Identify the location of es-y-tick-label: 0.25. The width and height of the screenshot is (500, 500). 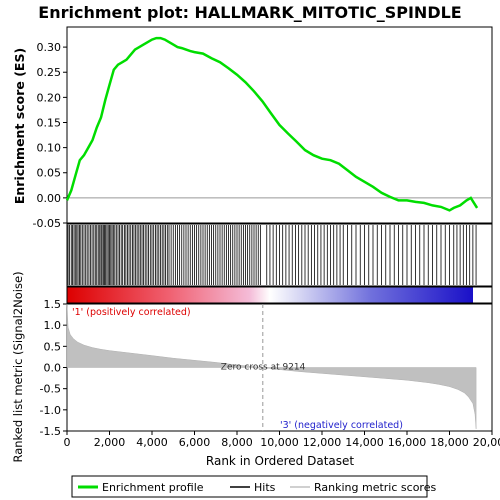
(49, 72).